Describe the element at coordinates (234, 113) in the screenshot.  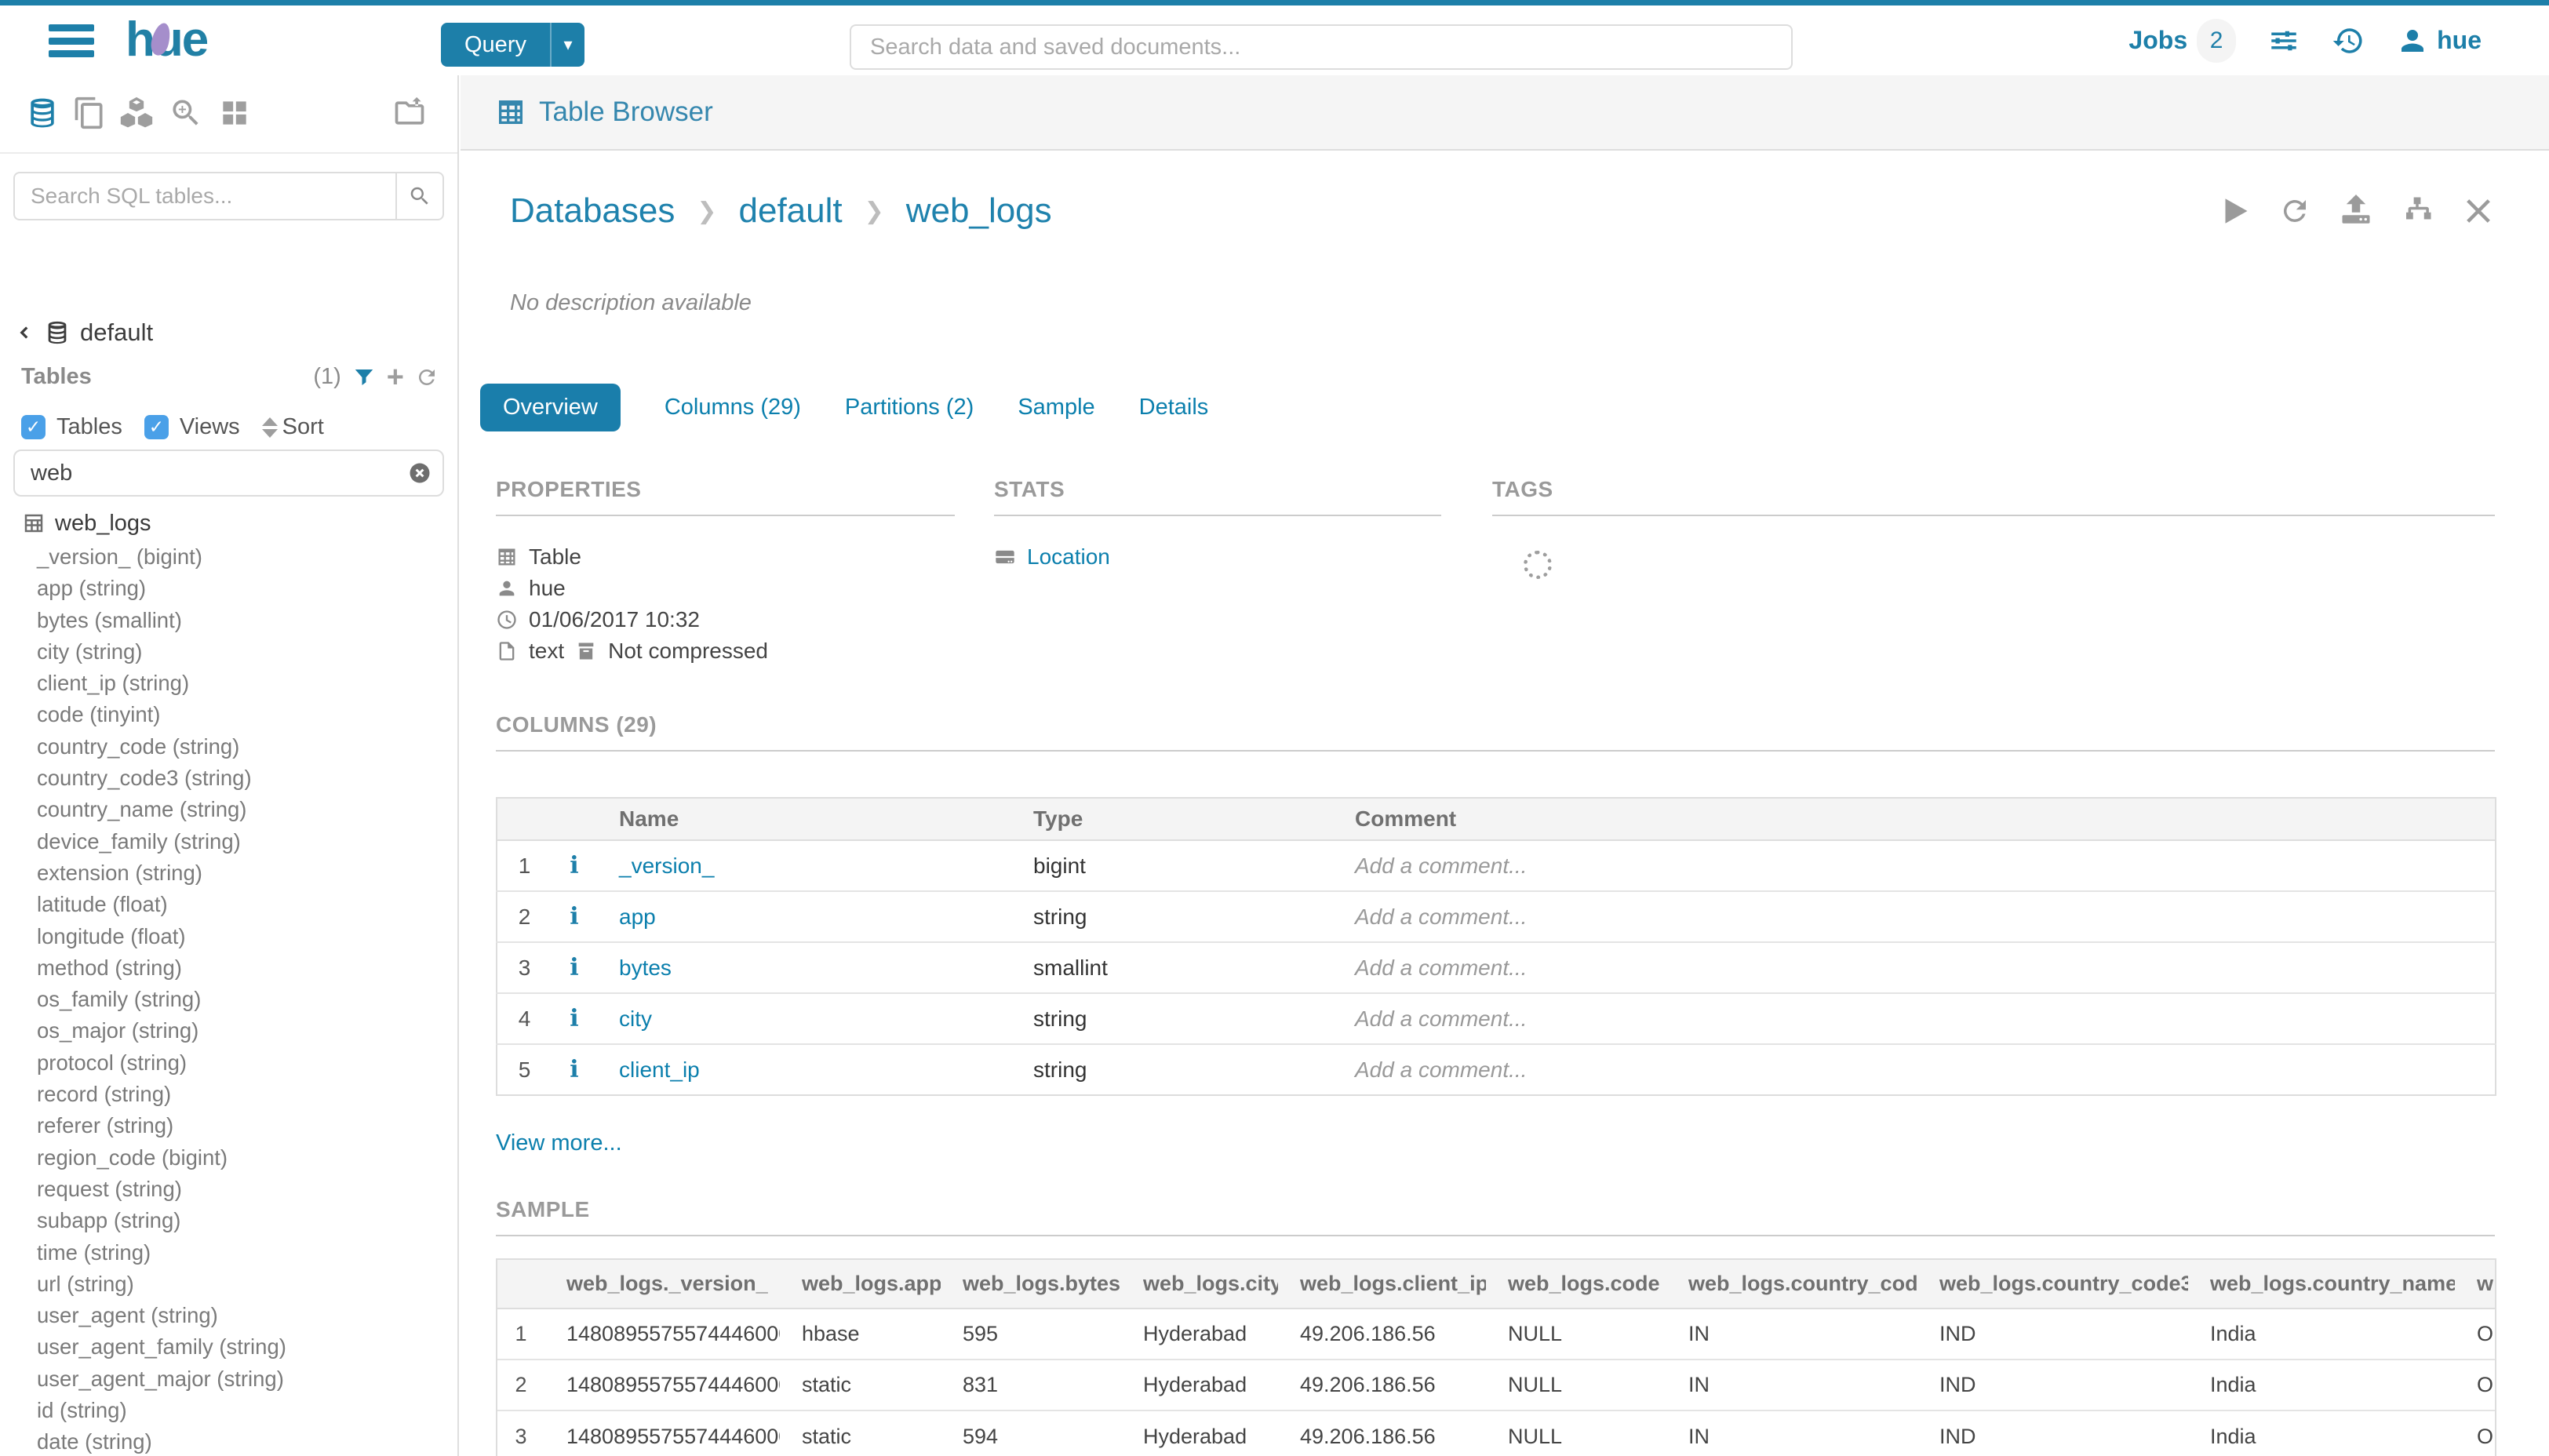
I see `apps-grid-icon` at that location.